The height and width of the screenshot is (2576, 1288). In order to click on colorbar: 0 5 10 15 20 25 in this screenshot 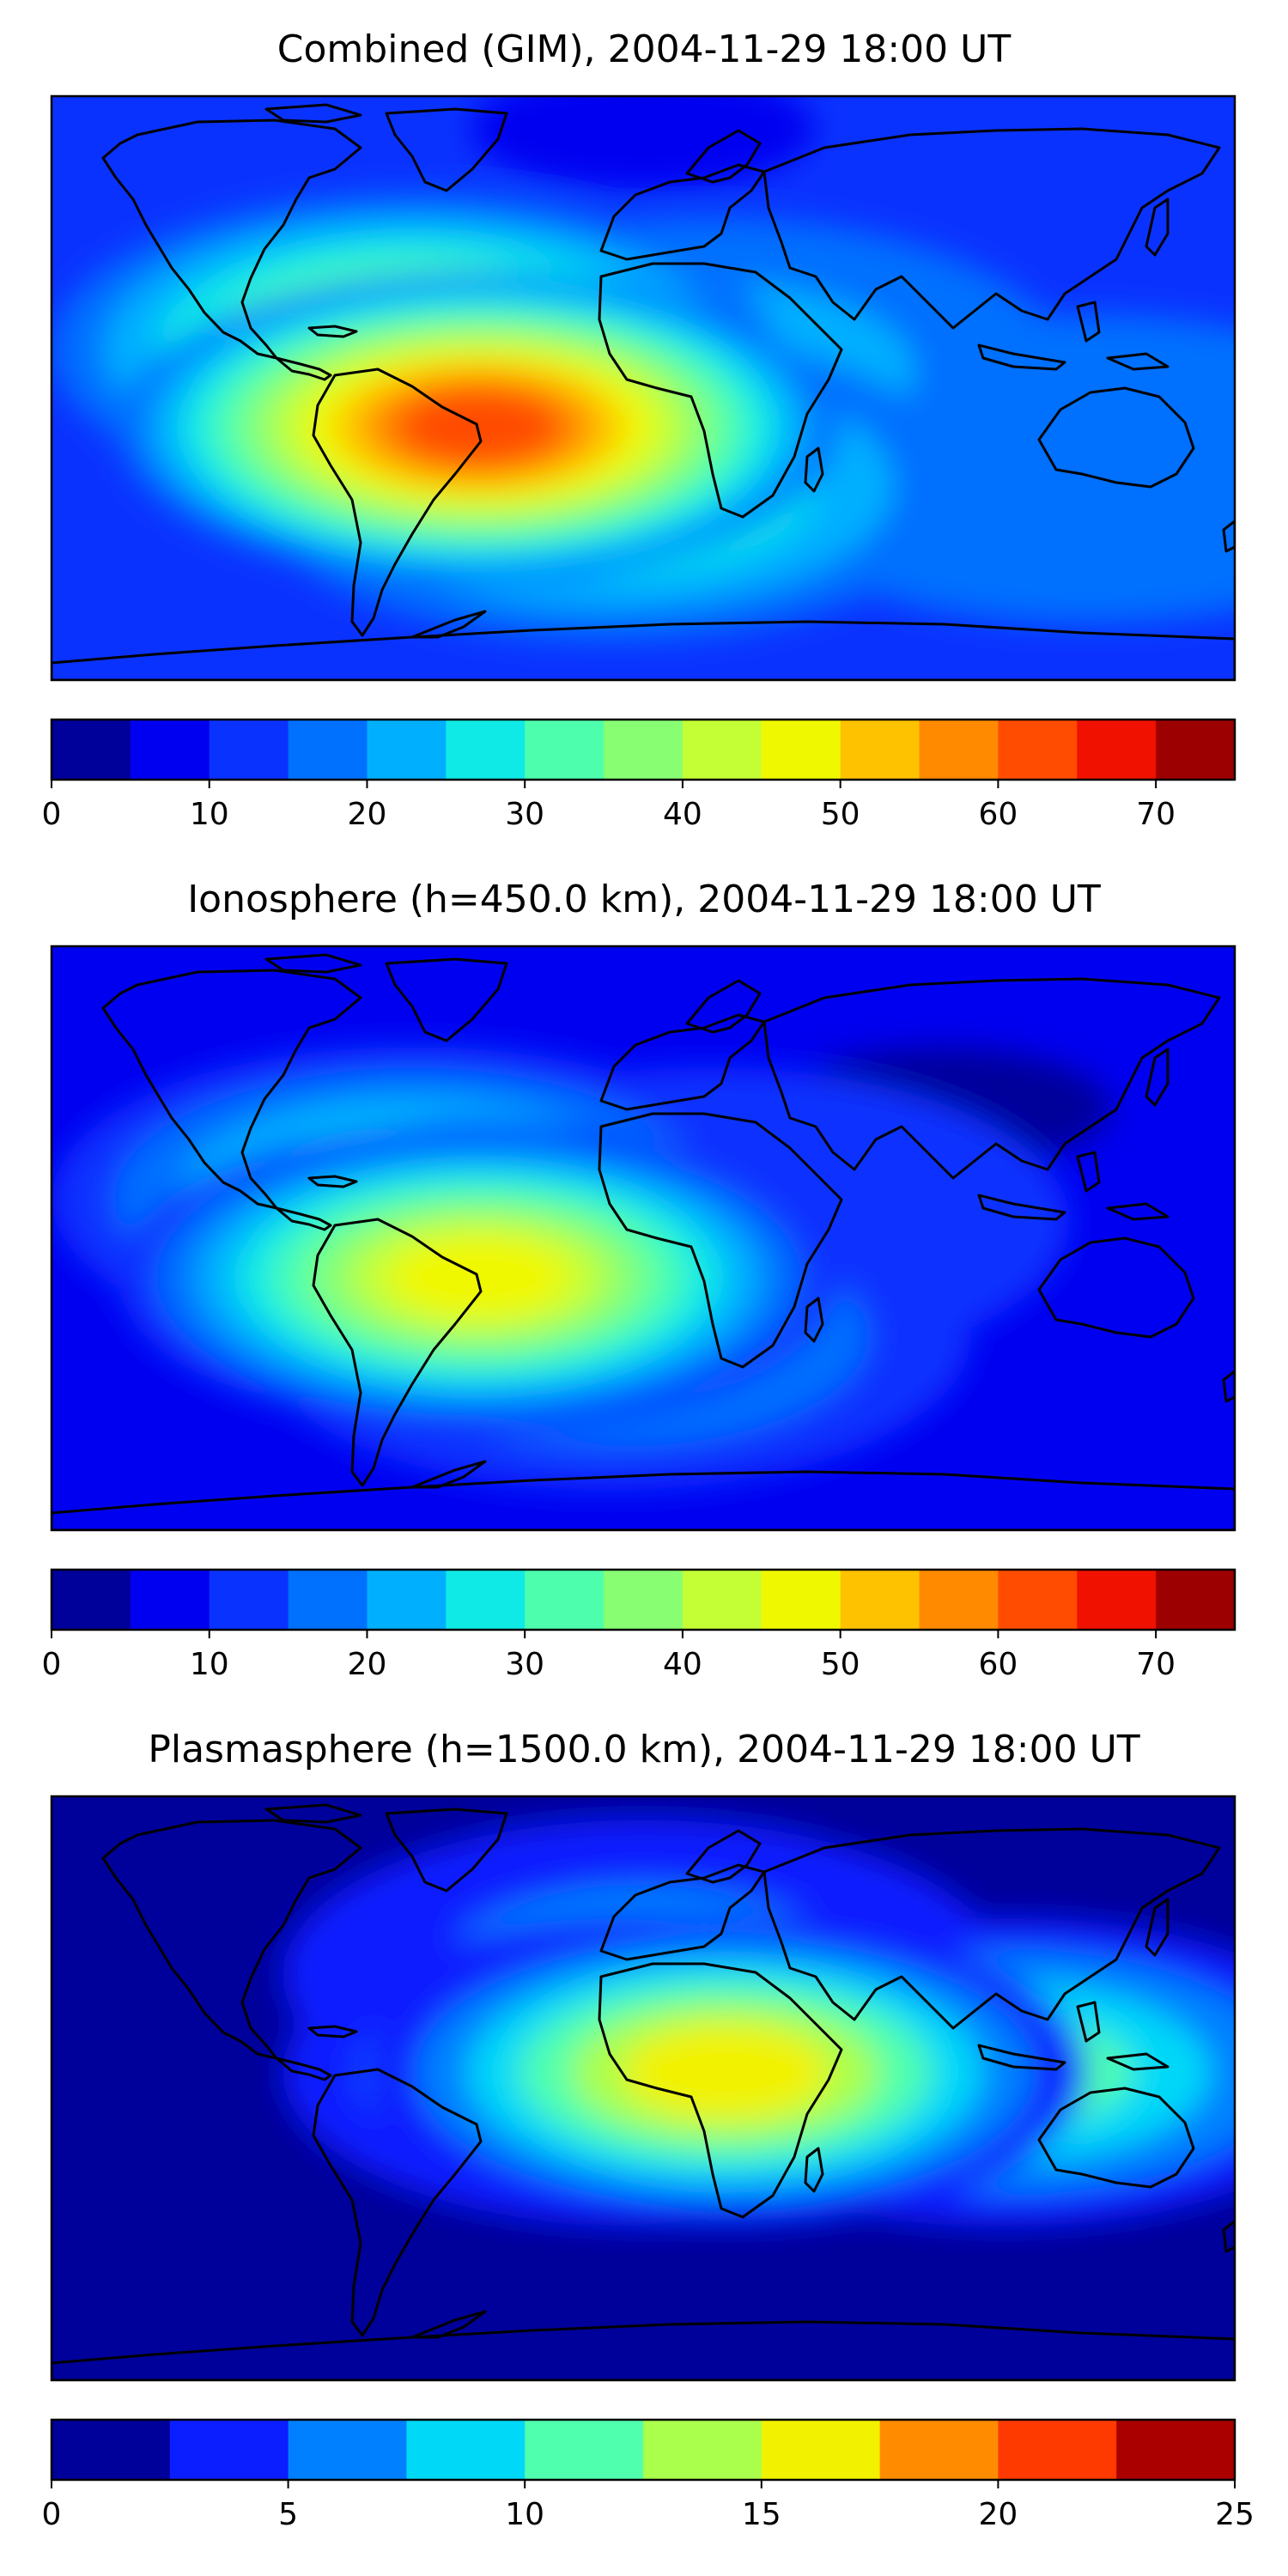, I will do `click(649, 2475)`.